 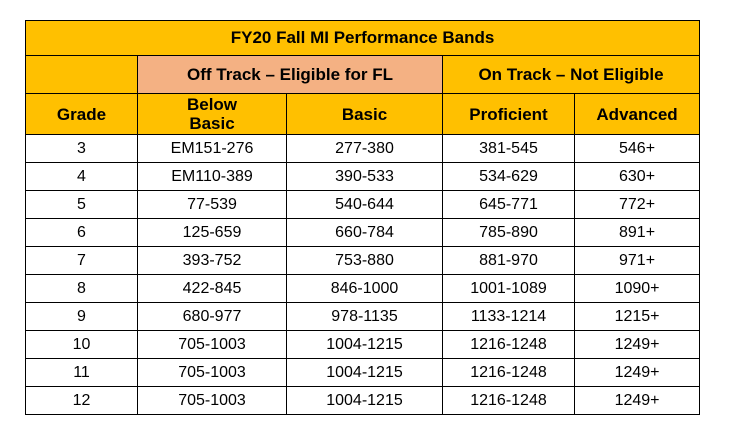 What do you see at coordinates (212, 260) in the screenshot?
I see `cell-below-basic: 393-752` at bounding box center [212, 260].